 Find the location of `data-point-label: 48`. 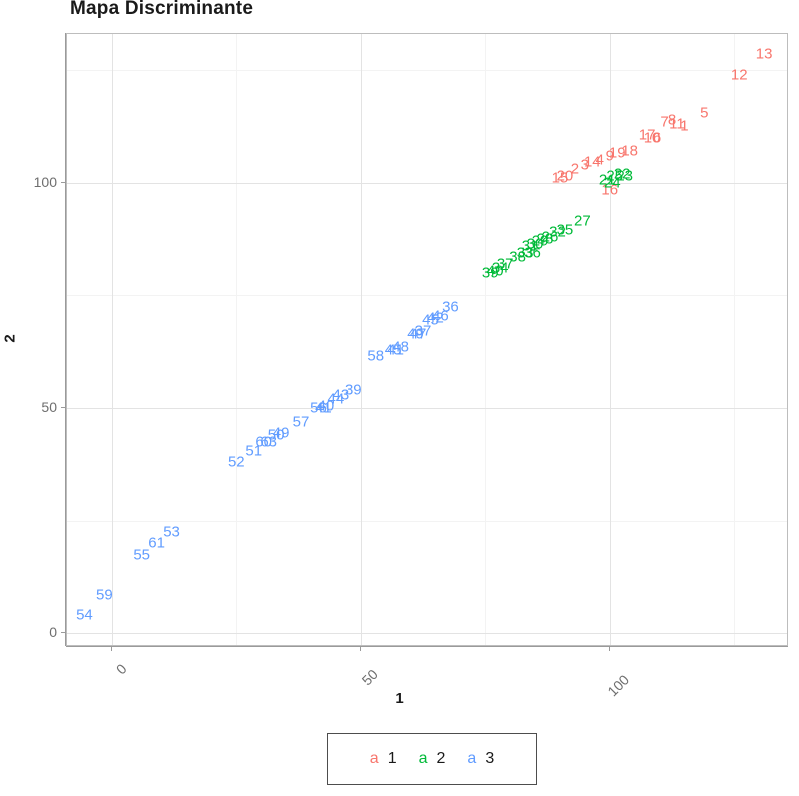

data-point-label: 48 is located at coordinates (400, 347).